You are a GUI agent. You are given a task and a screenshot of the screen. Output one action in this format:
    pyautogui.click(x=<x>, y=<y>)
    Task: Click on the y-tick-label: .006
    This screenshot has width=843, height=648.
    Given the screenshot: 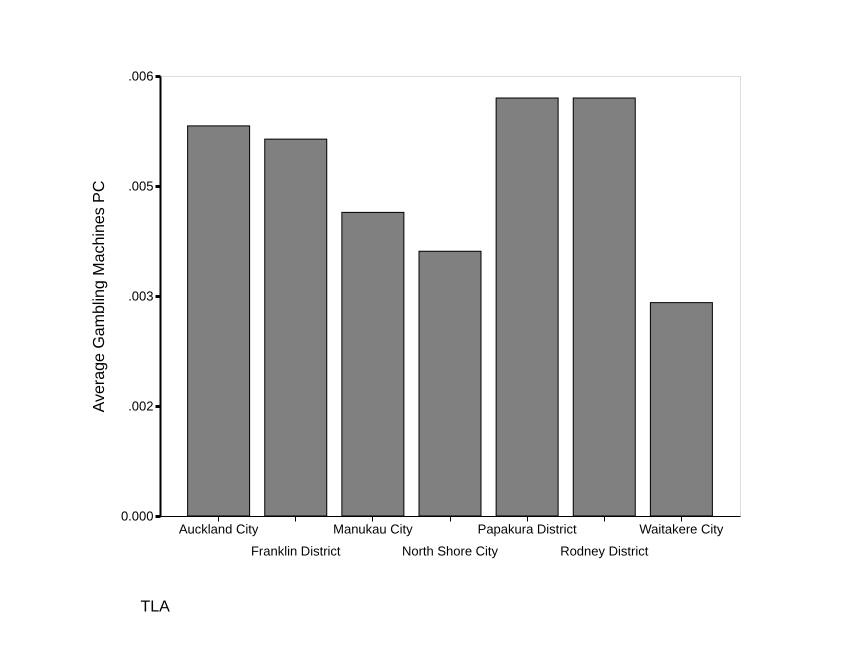 What is the action you would take?
    pyautogui.click(x=141, y=76)
    